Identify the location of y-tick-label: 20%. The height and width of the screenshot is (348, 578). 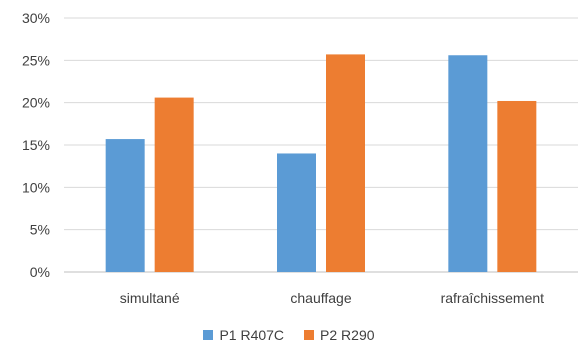
(36, 103).